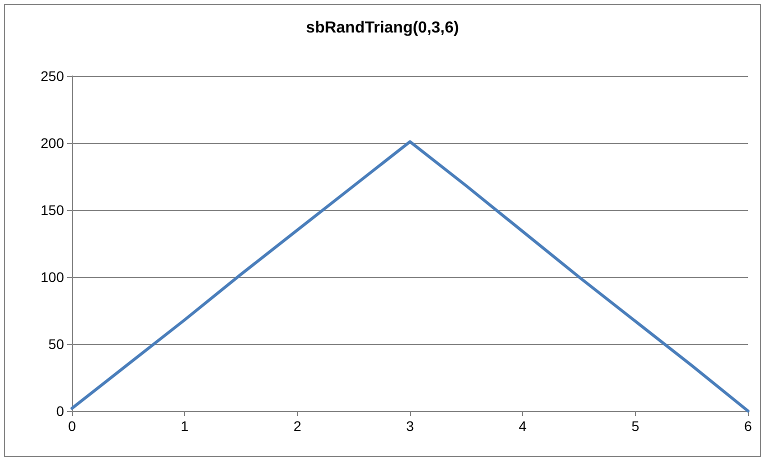  What do you see at coordinates (410, 426) in the screenshot?
I see `x-tick-label: 3` at bounding box center [410, 426].